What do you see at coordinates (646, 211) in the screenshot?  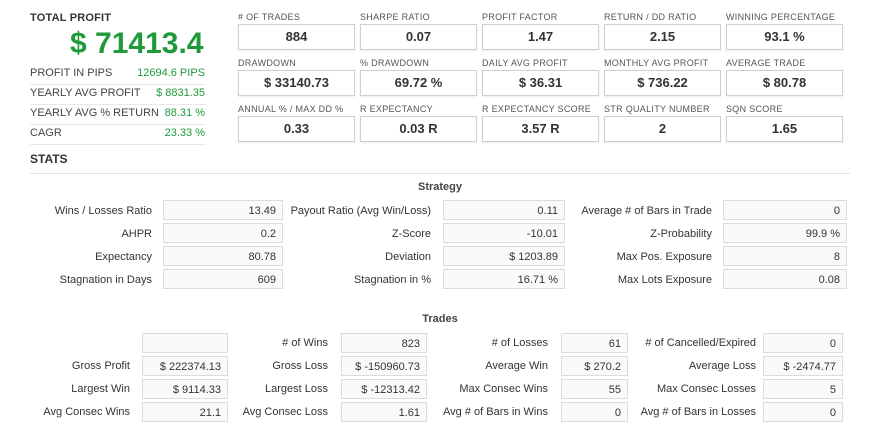 I see `strategy-label: Average # of Bars in Trade` at bounding box center [646, 211].